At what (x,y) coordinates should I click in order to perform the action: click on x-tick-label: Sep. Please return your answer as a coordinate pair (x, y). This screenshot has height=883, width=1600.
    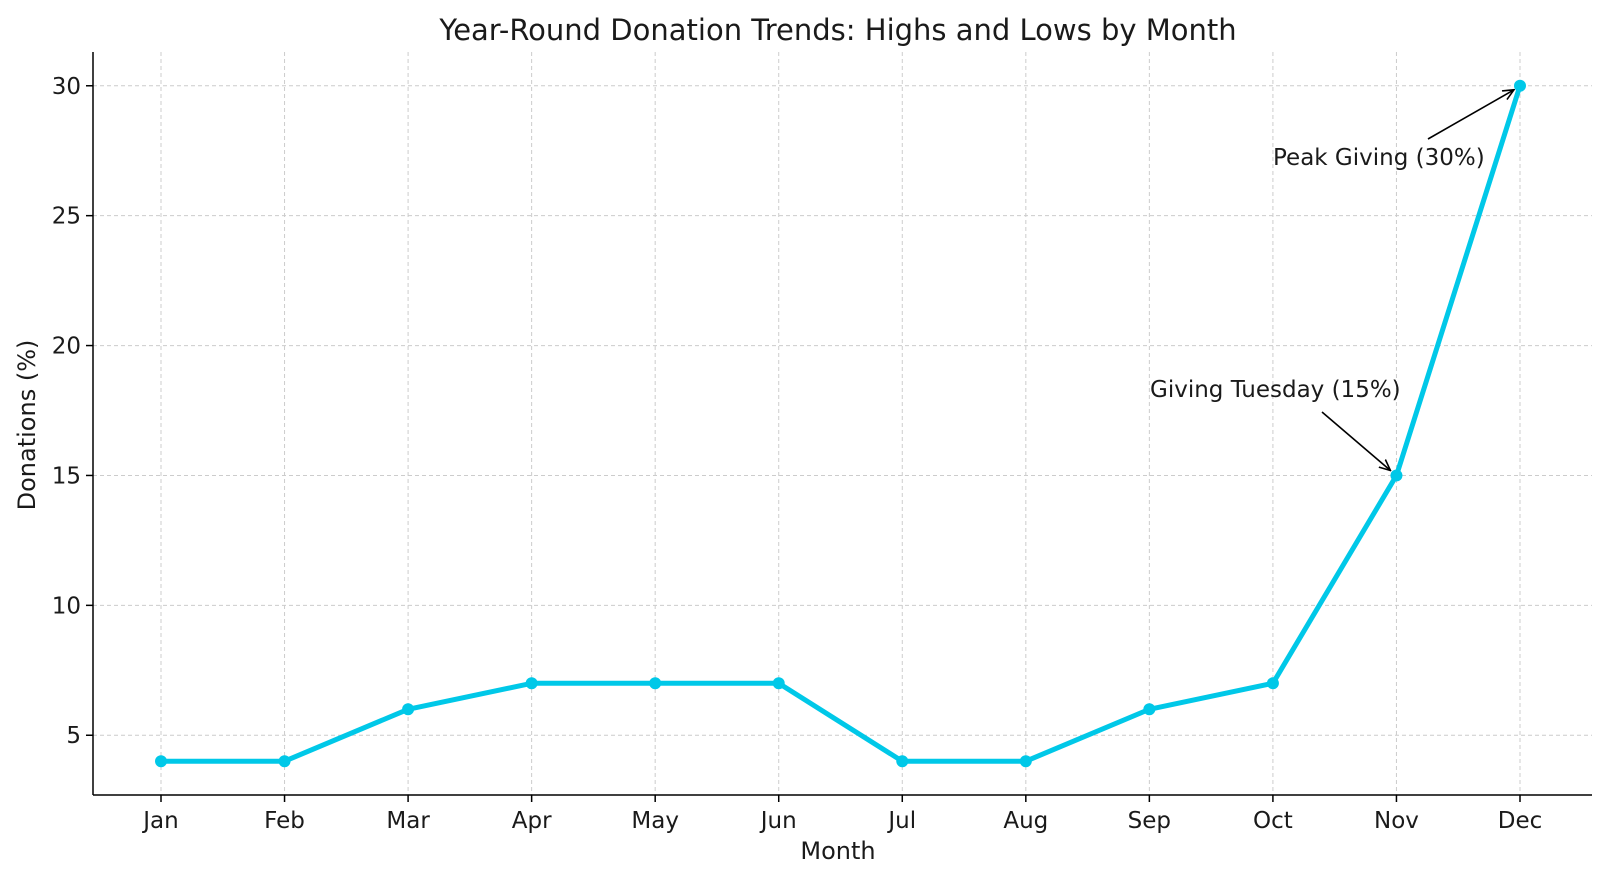
    Looking at the image, I should click on (1149, 821).